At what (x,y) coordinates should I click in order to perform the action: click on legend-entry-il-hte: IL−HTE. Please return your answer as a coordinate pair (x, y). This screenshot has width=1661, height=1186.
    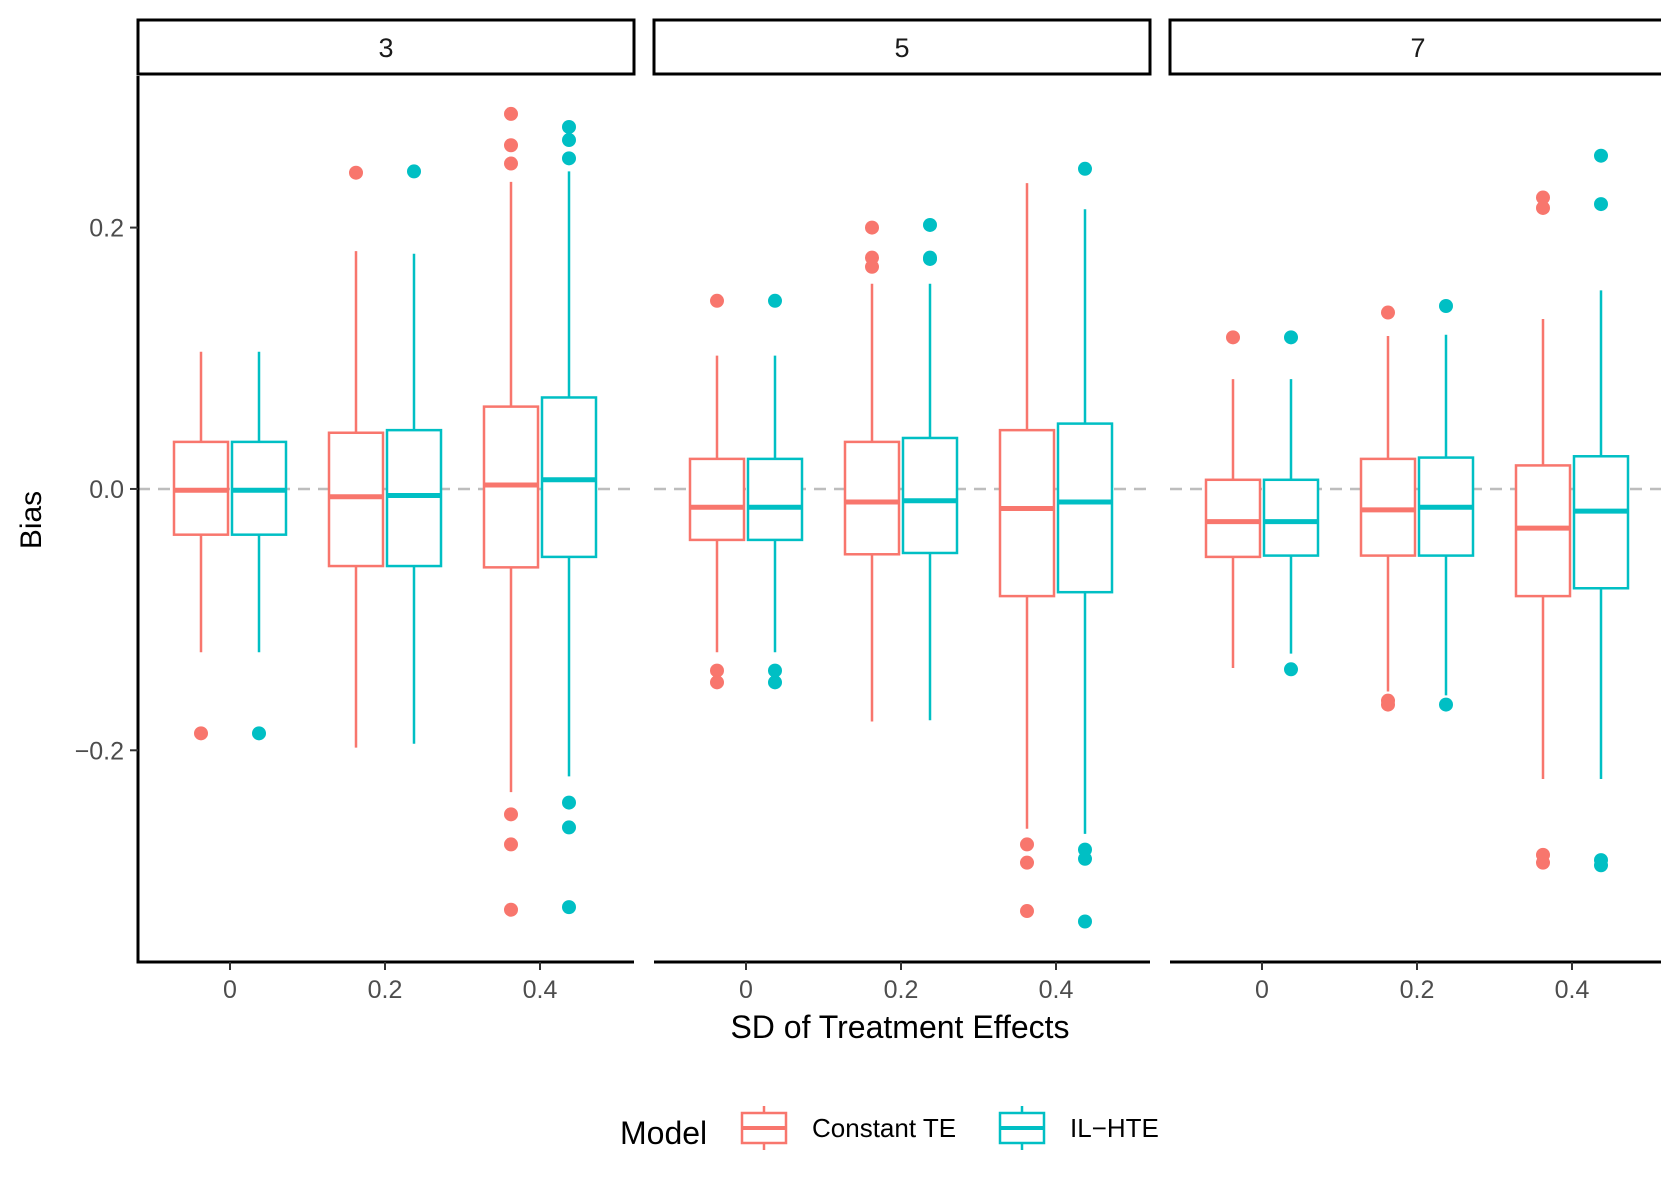
    Looking at the image, I should click on (1078, 1128).